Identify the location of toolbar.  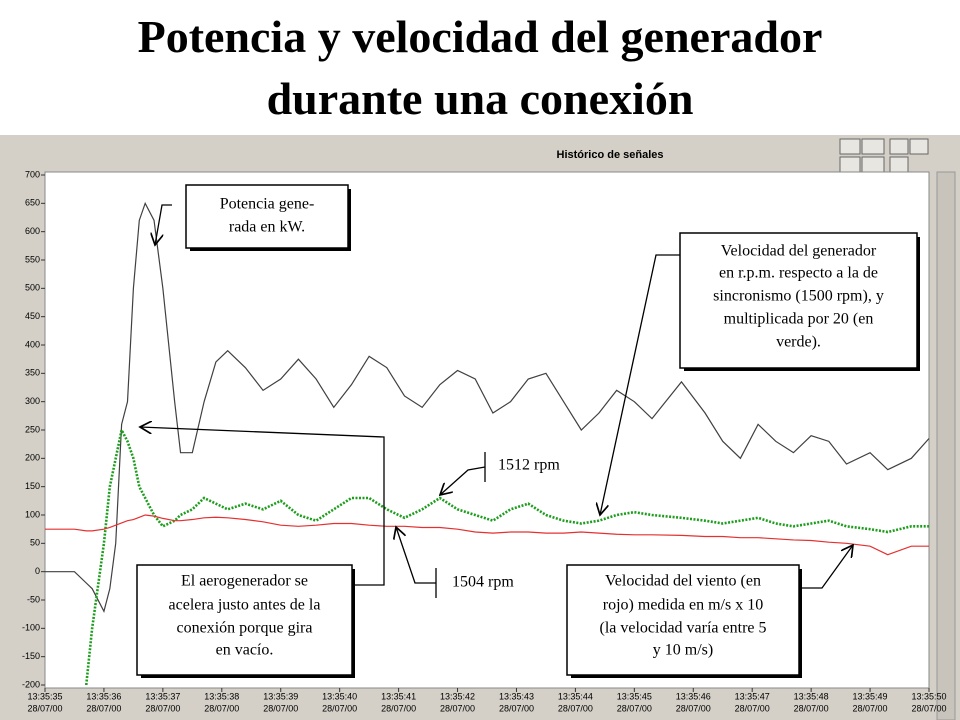
(884, 155).